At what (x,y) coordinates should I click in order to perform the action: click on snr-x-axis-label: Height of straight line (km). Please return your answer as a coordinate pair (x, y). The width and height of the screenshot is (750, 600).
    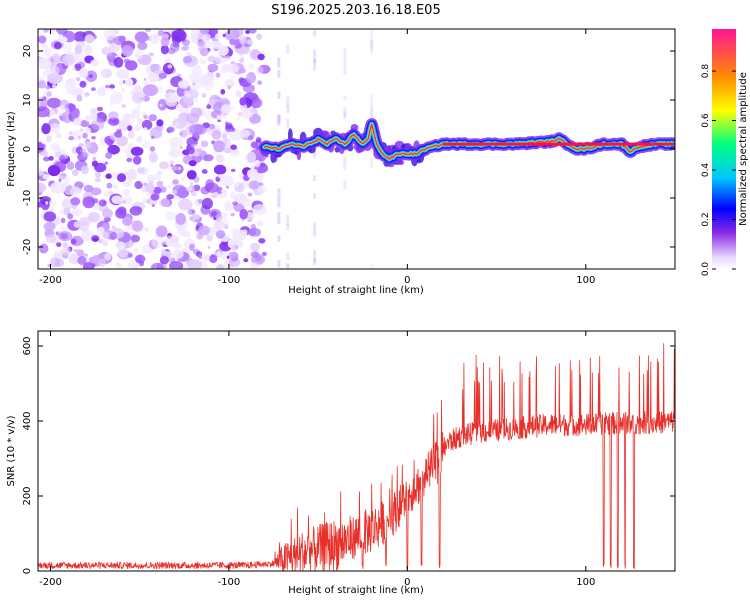
    Looking at the image, I should click on (356, 590).